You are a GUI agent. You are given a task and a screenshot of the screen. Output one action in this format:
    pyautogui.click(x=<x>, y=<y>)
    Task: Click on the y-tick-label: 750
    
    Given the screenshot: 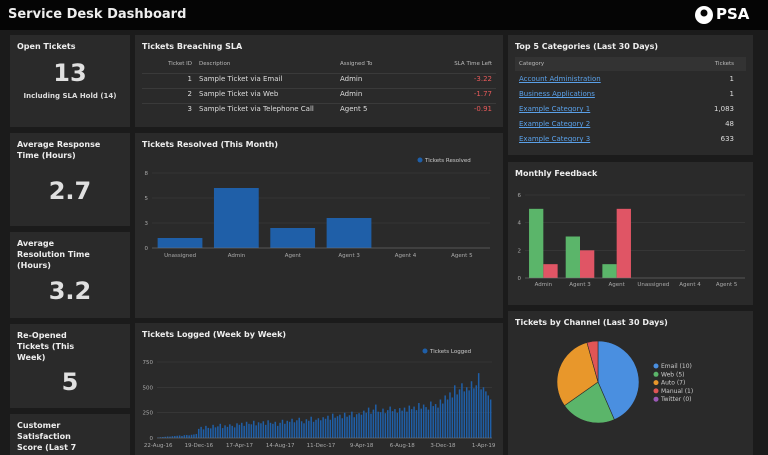 What is the action you would take?
    pyautogui.click(x=148, y=363)
    